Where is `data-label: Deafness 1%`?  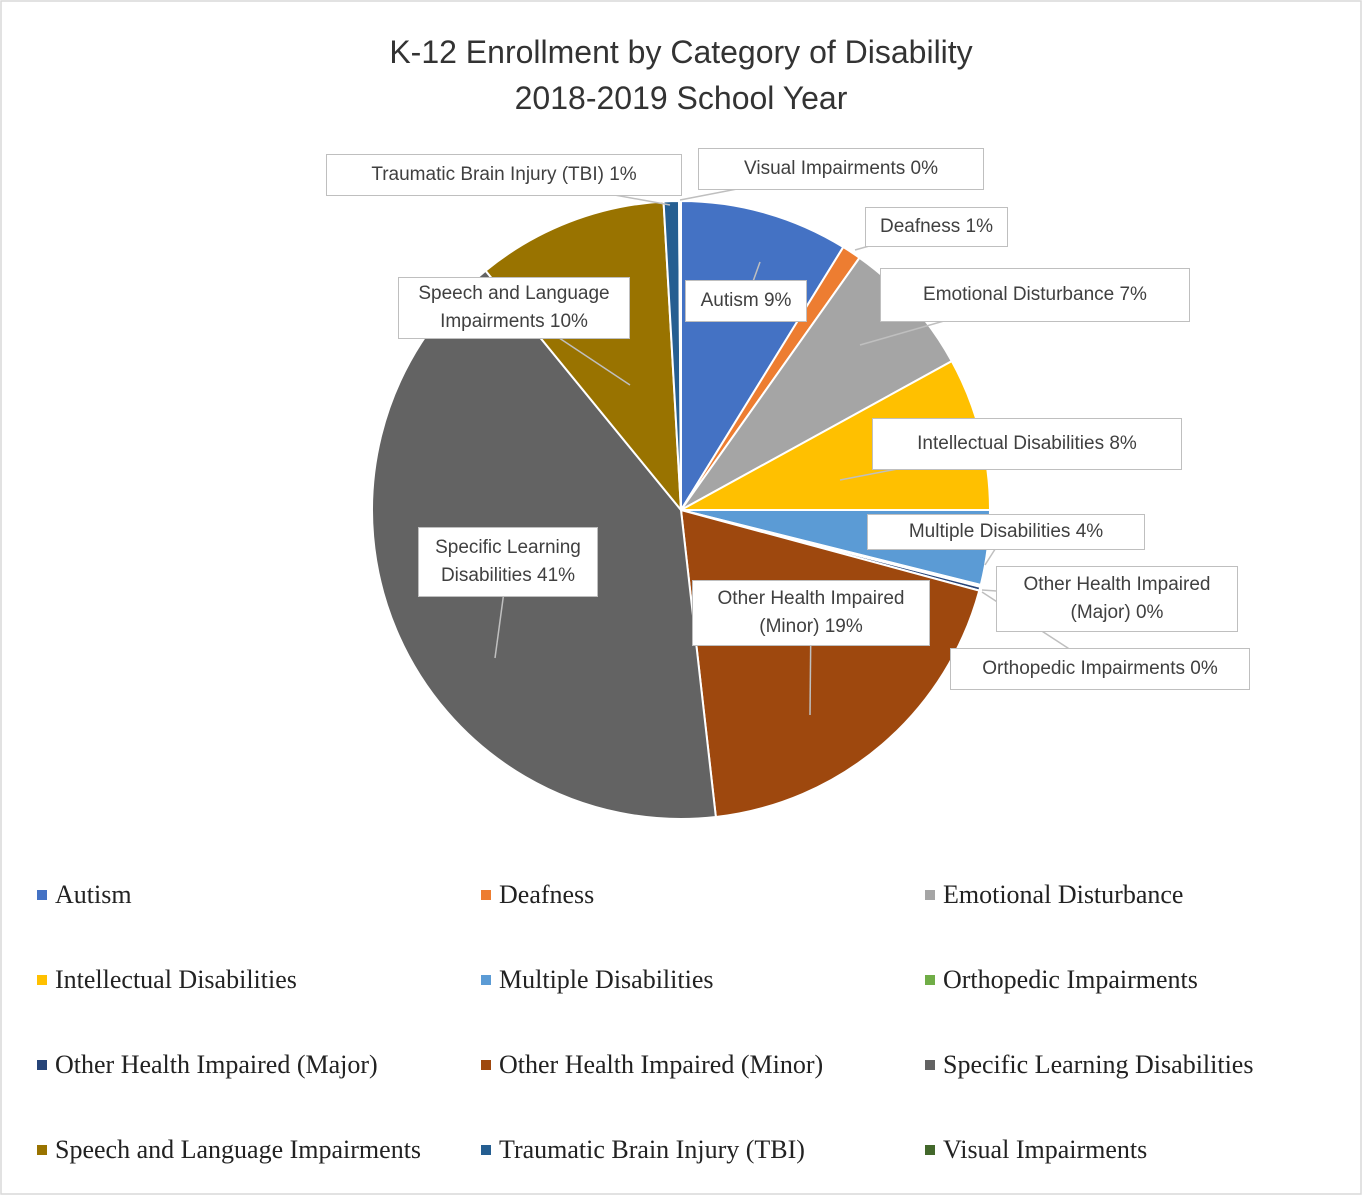 data-label: Deafness 1% is located at coordinates (936, 227).